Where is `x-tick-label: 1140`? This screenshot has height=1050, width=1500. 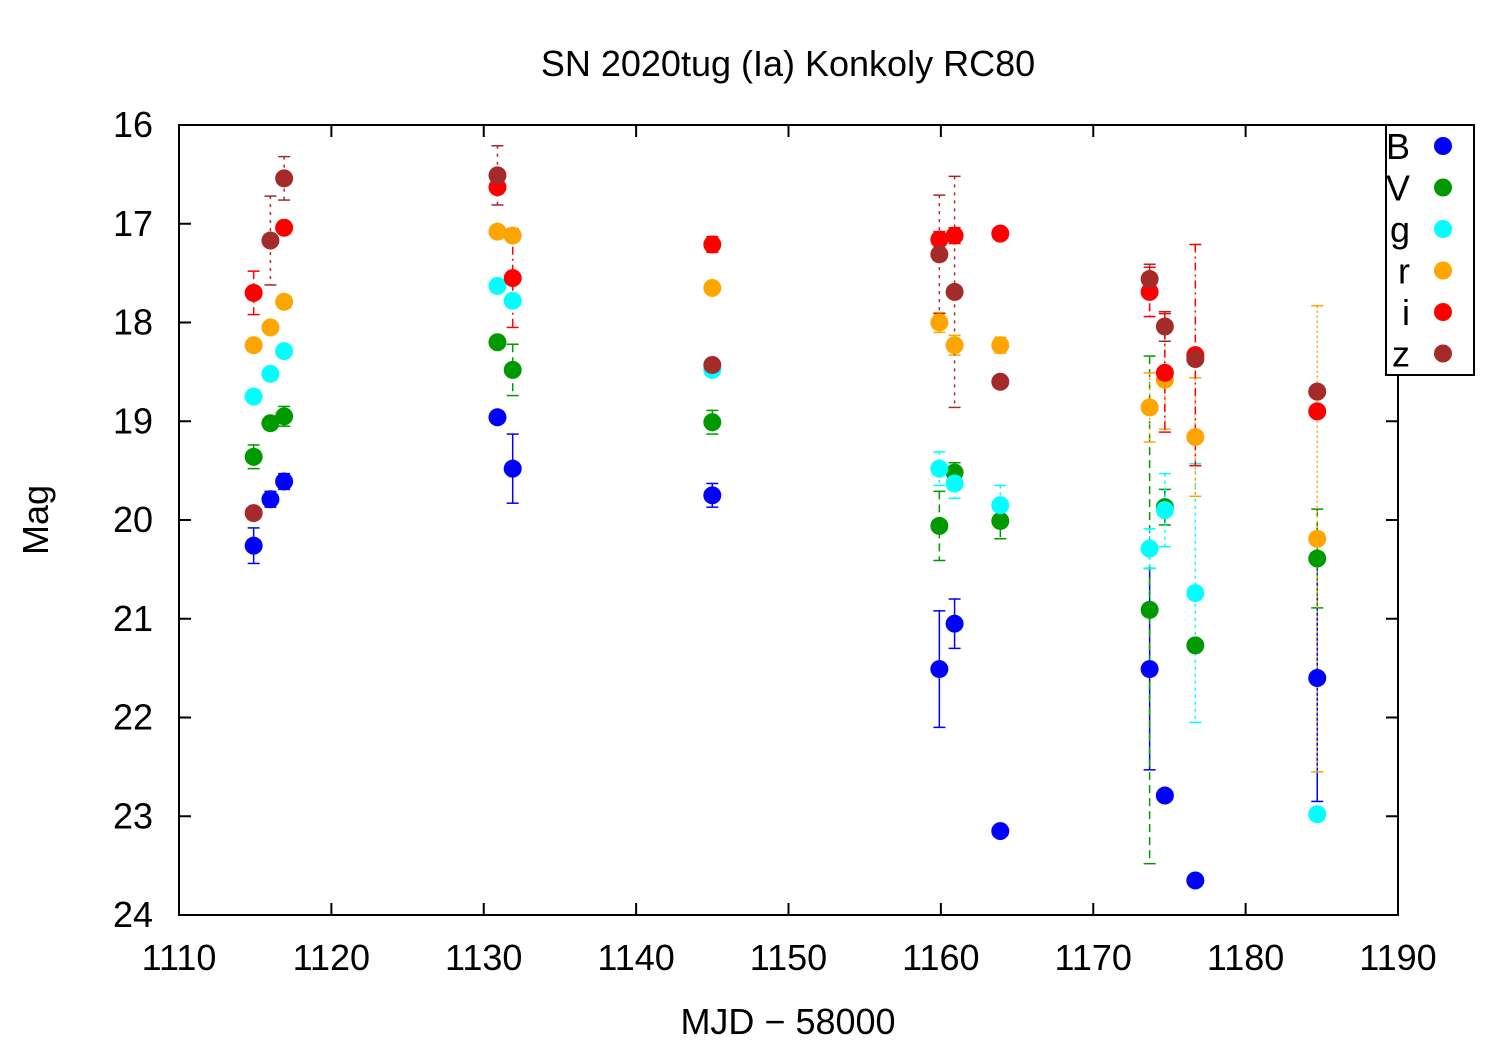 x-tick-label: 1140 is located at coordinates (635, 957).